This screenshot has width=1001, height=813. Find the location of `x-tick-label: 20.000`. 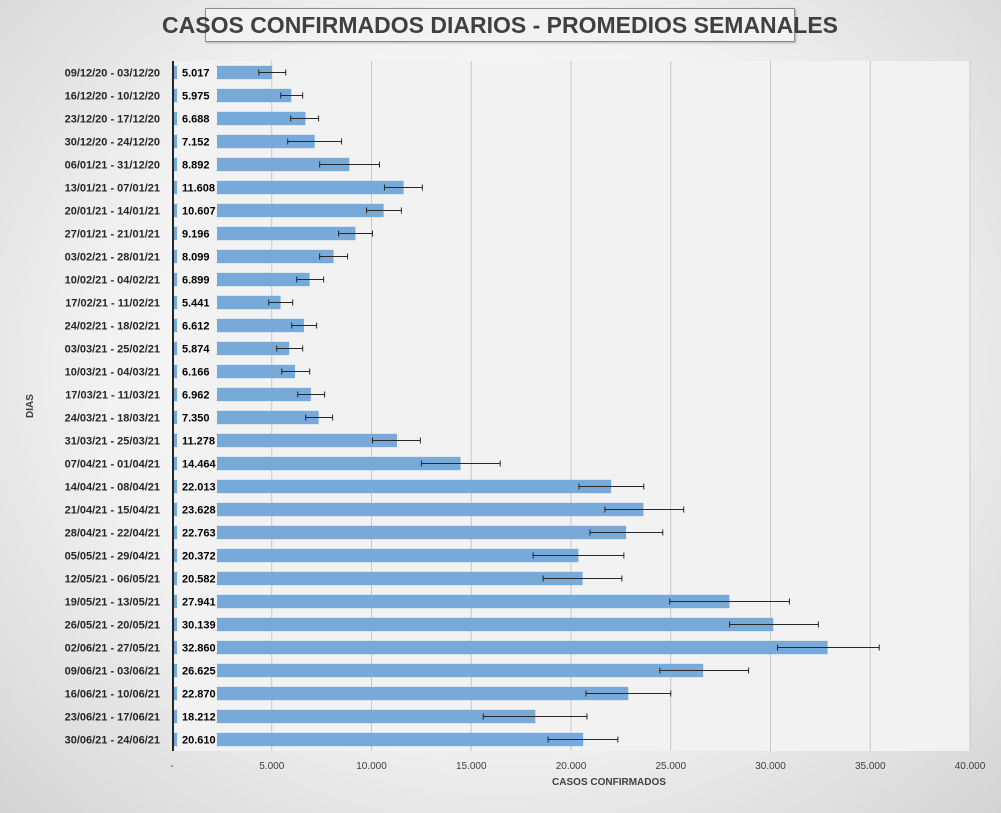

x-tick-label: 20.000 is located at coordinates (571, 766).